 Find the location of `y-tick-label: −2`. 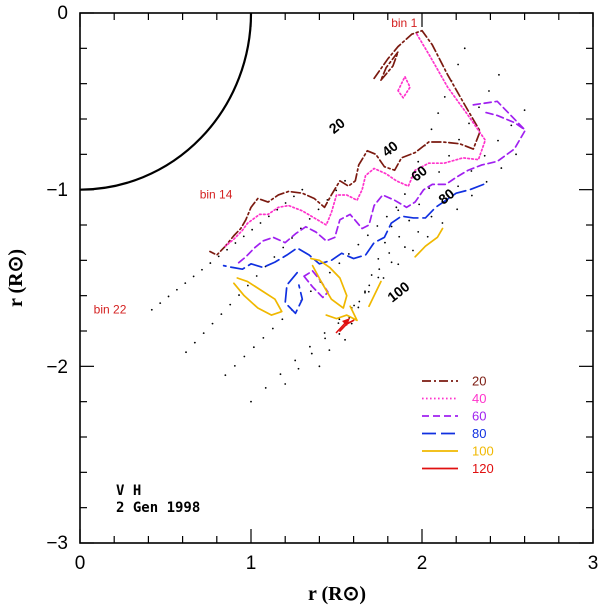

y-tick-label: −2 is located at coordinates (57, 367).